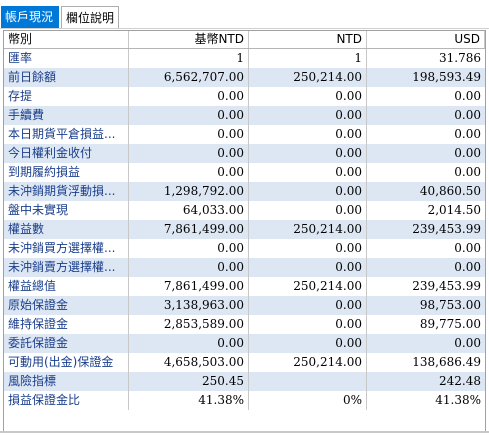  What do you see at coordinates (244, 381) in the screenshot?
I see `table-row: 風險指標 250.45 242.48` at bounding box center [244, 381].